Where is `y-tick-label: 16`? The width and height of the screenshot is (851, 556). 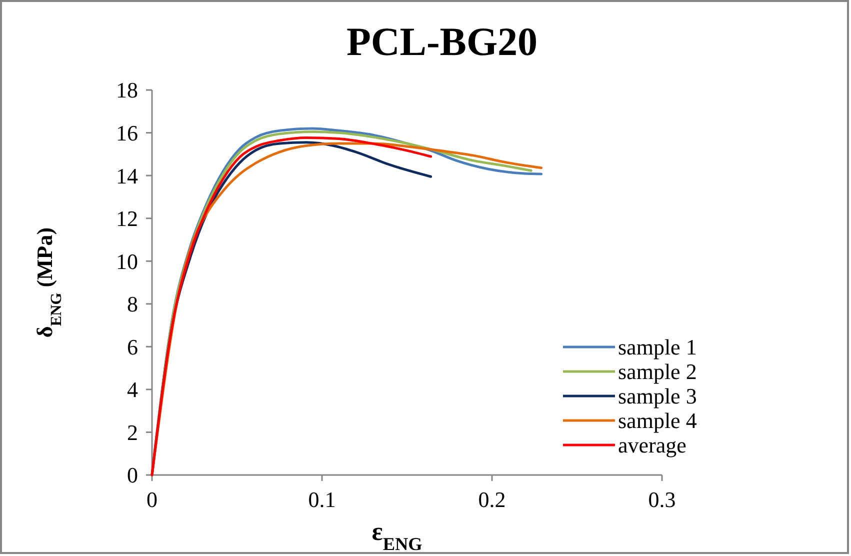 y-tick-label: 16 is located at coordinates (127, 133).